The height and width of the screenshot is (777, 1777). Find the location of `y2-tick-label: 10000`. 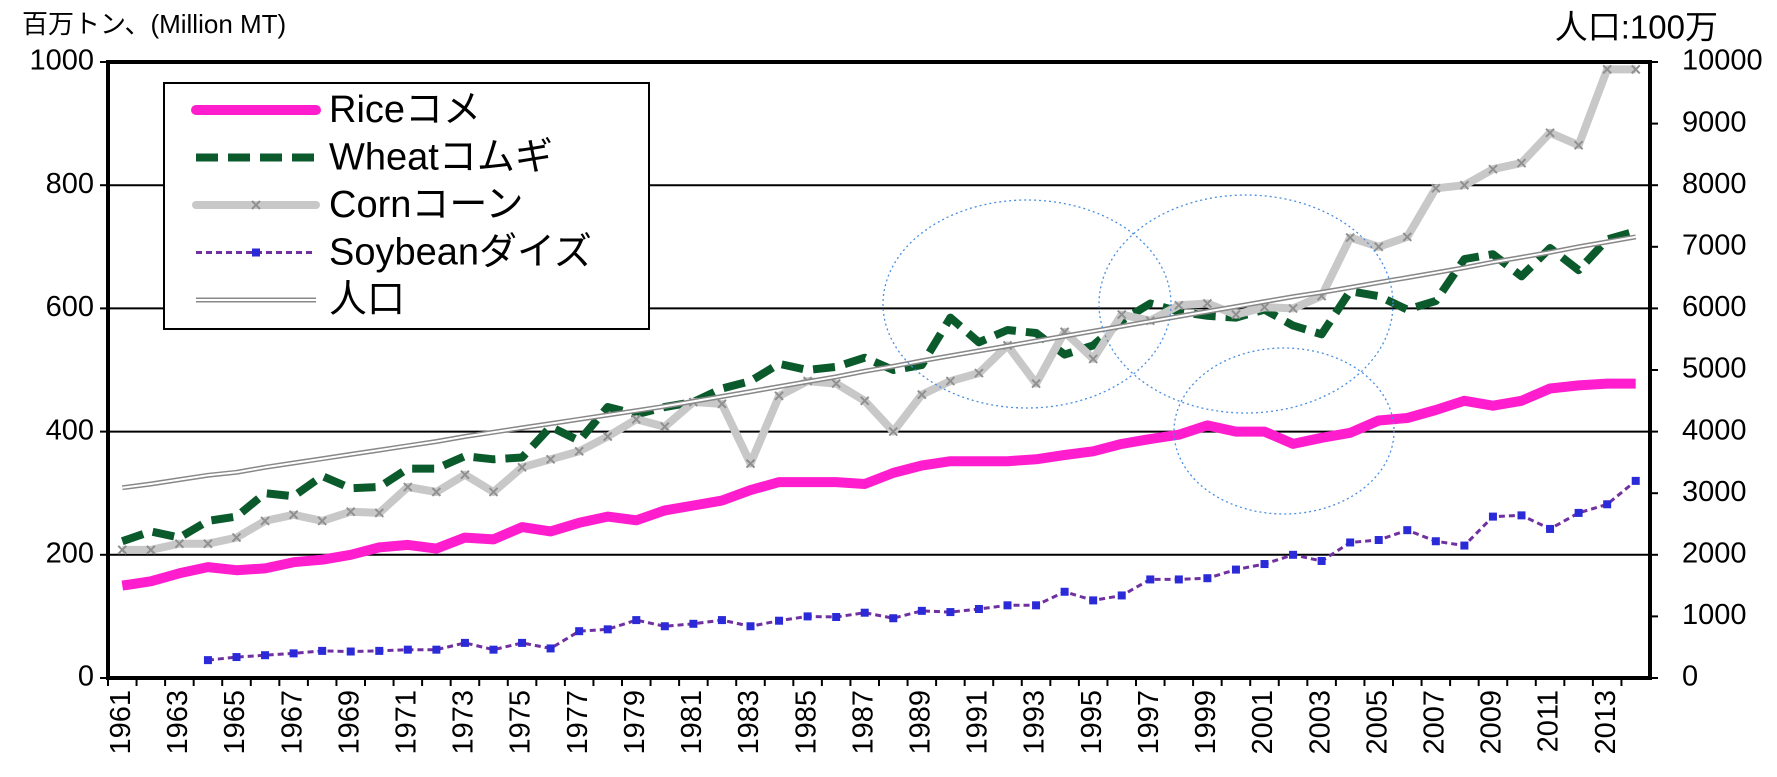

y2-tick-label: 10000 is located at coordinates (1722, 61).